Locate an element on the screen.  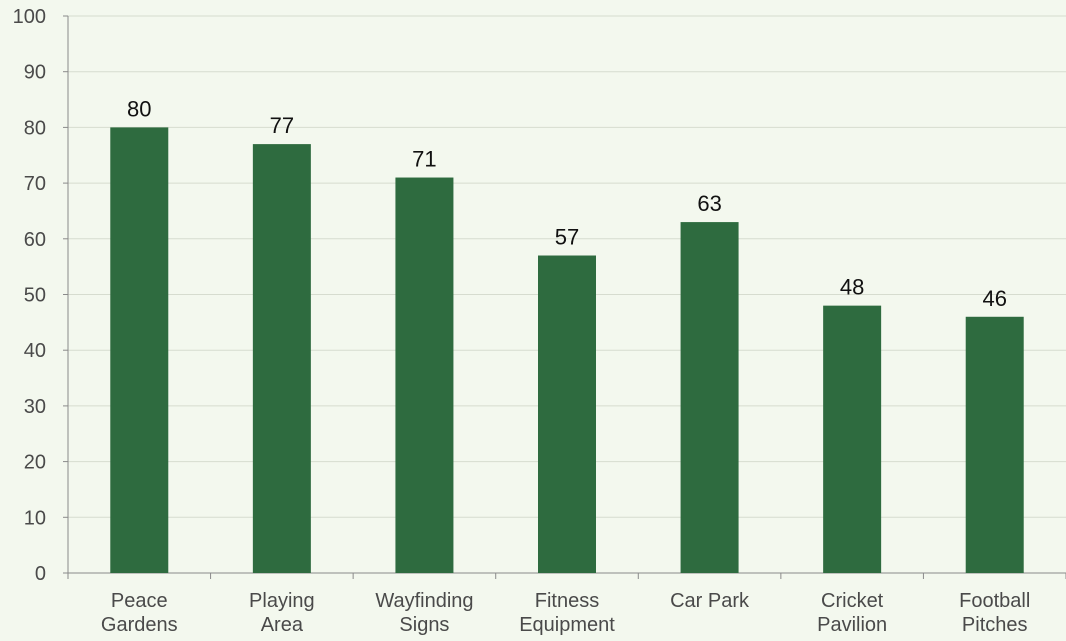
y-tick-label: 50 is located at coordinates (35, 296).